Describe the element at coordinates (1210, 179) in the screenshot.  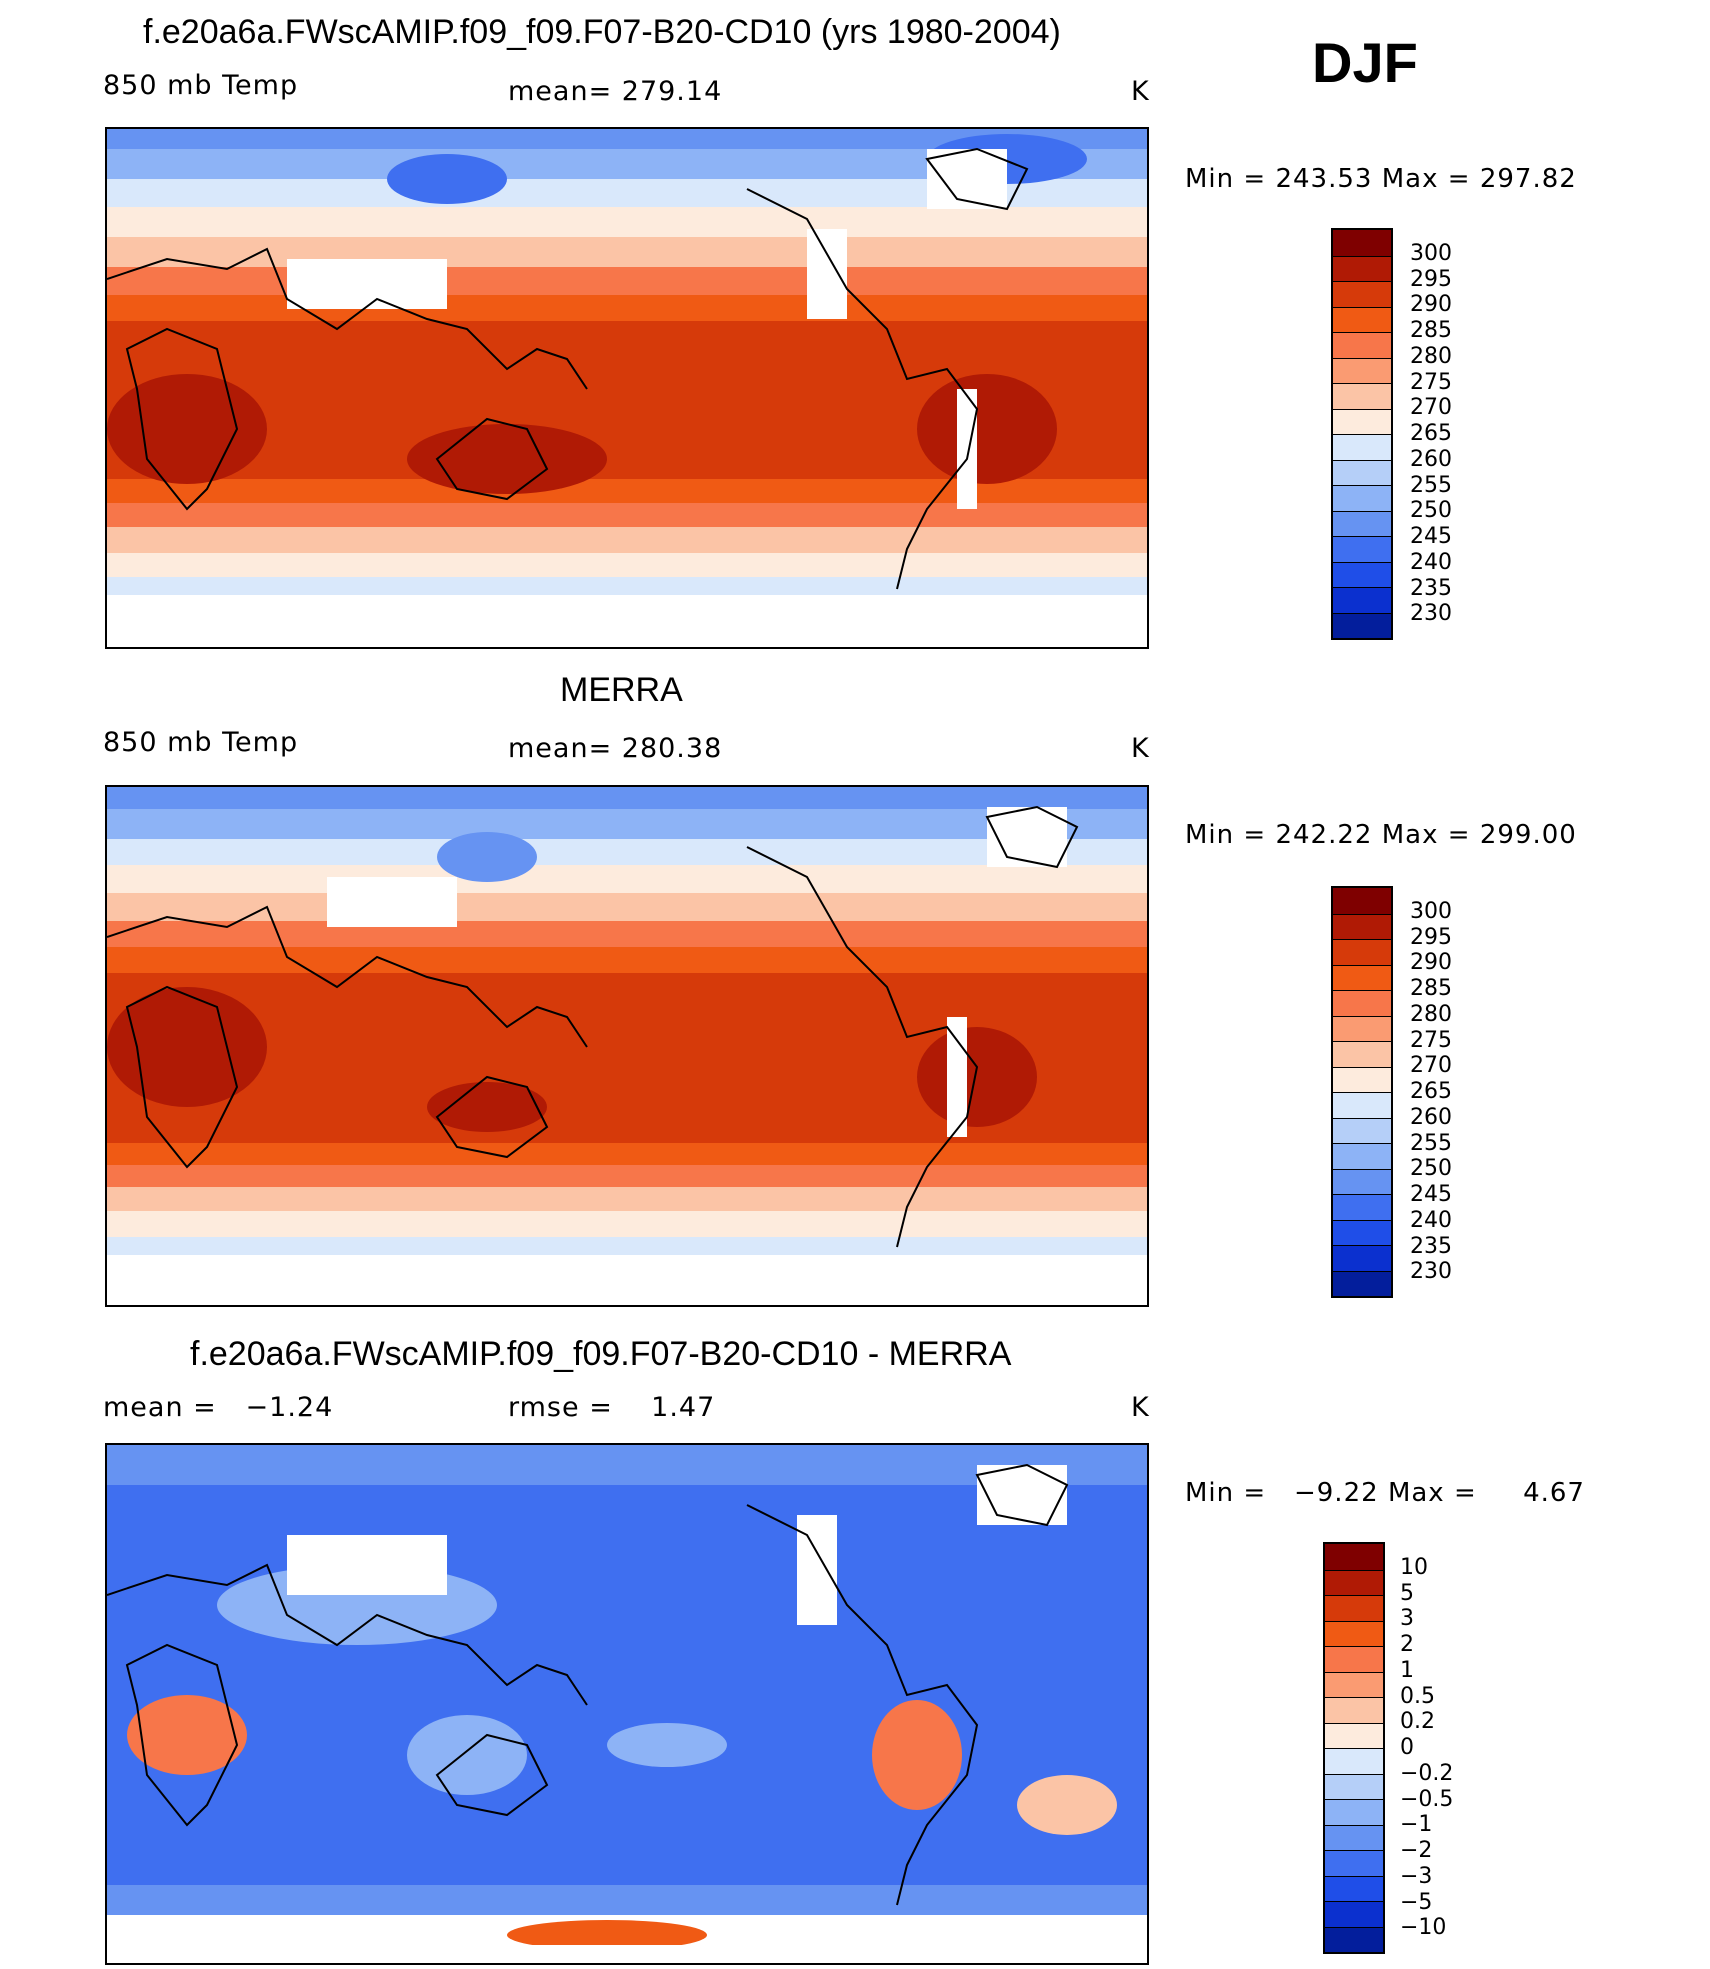
I see `min-label: Min` at that location.